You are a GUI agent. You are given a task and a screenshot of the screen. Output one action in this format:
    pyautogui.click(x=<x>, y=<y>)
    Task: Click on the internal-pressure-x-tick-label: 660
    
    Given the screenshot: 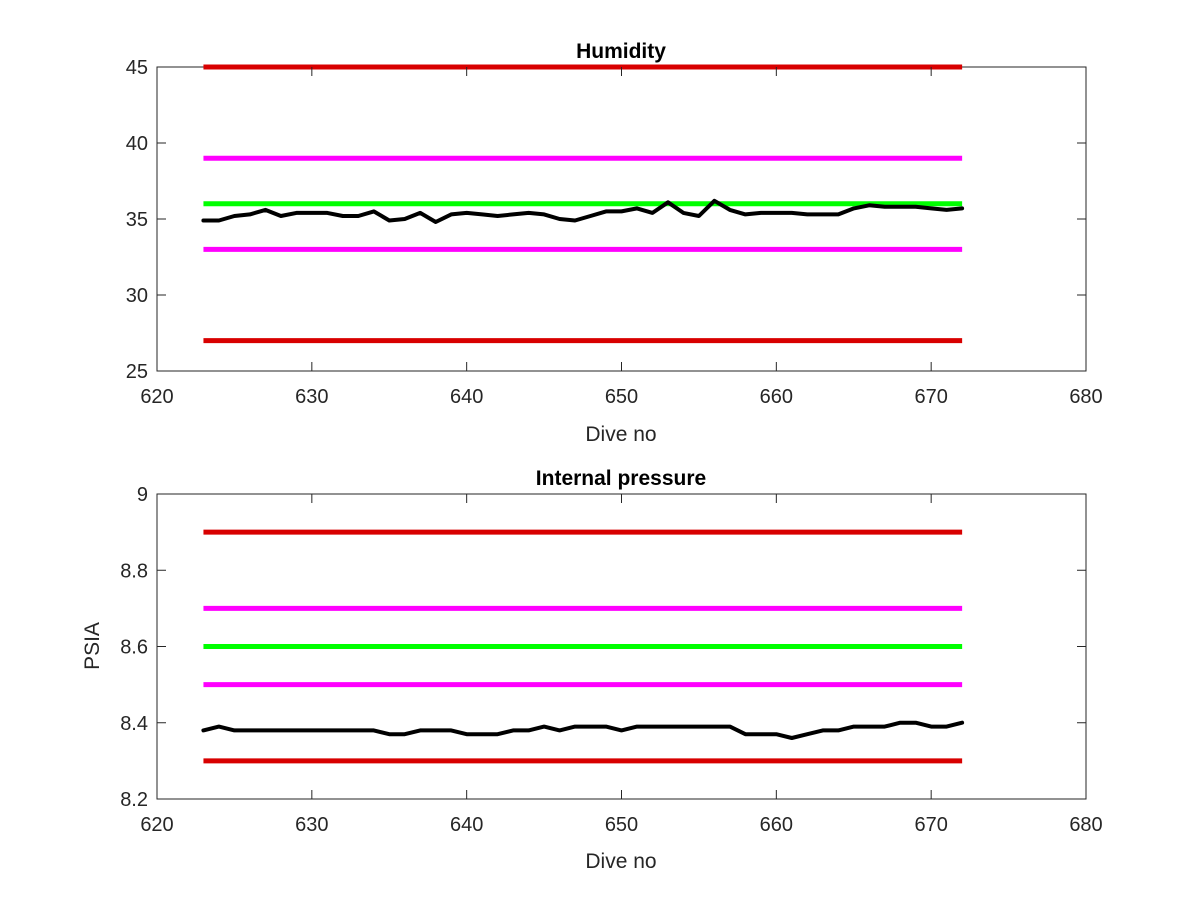 What is the action you would take?
    pyautogui.click(x=776, y=825)
    